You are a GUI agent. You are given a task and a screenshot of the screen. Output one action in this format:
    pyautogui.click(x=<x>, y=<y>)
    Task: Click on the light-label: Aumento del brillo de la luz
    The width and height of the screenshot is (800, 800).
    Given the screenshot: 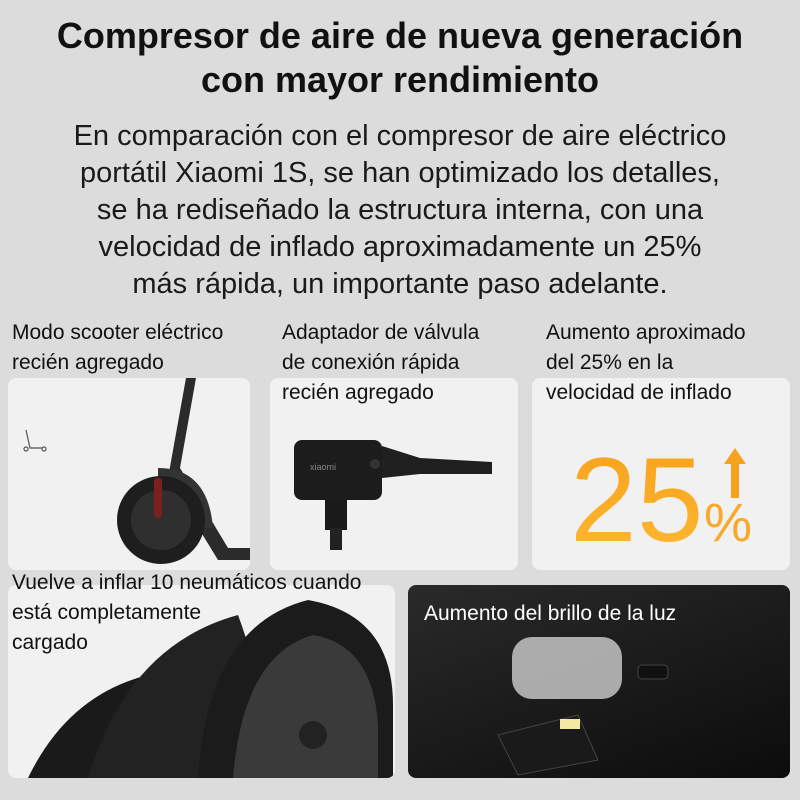 What is the action you would take?
    pyautogui.click(x=550, y=613)
    